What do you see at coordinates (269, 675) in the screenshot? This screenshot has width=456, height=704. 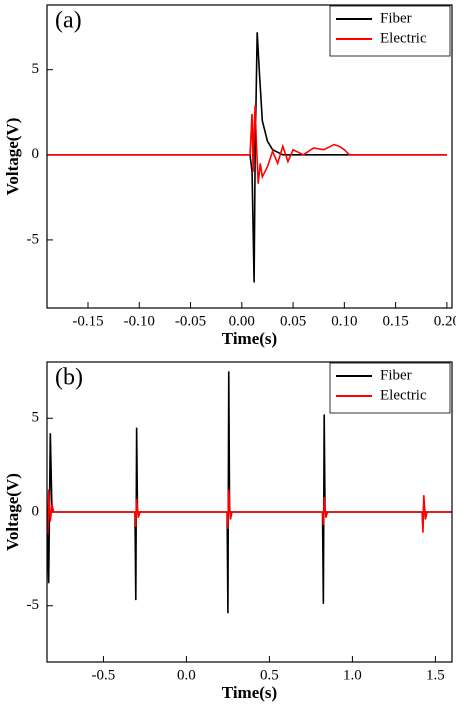 I see `x-tick-label: 0.5` at bounding box center [269, 675].